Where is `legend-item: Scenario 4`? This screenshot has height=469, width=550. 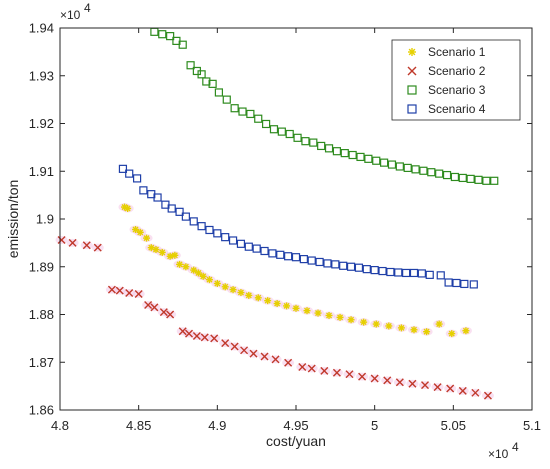
legend-item: Scenario 4 is located at coordinates (446, 109).